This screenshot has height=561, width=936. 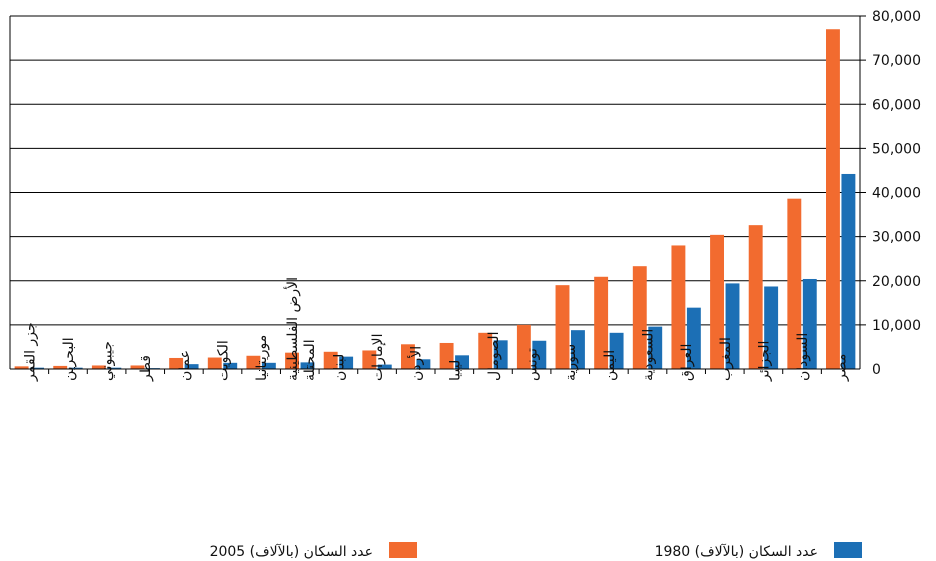 What do you see at coordinates (378, 357) in the screenshot?
I see `category-label: الإمارات` at bounding box center [378, 357].